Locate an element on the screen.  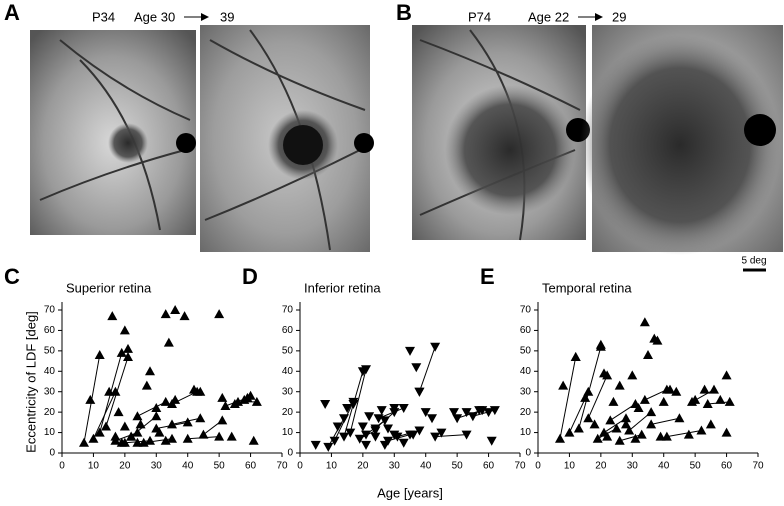
patient-id: P74 is located at coordinates (479, 16).